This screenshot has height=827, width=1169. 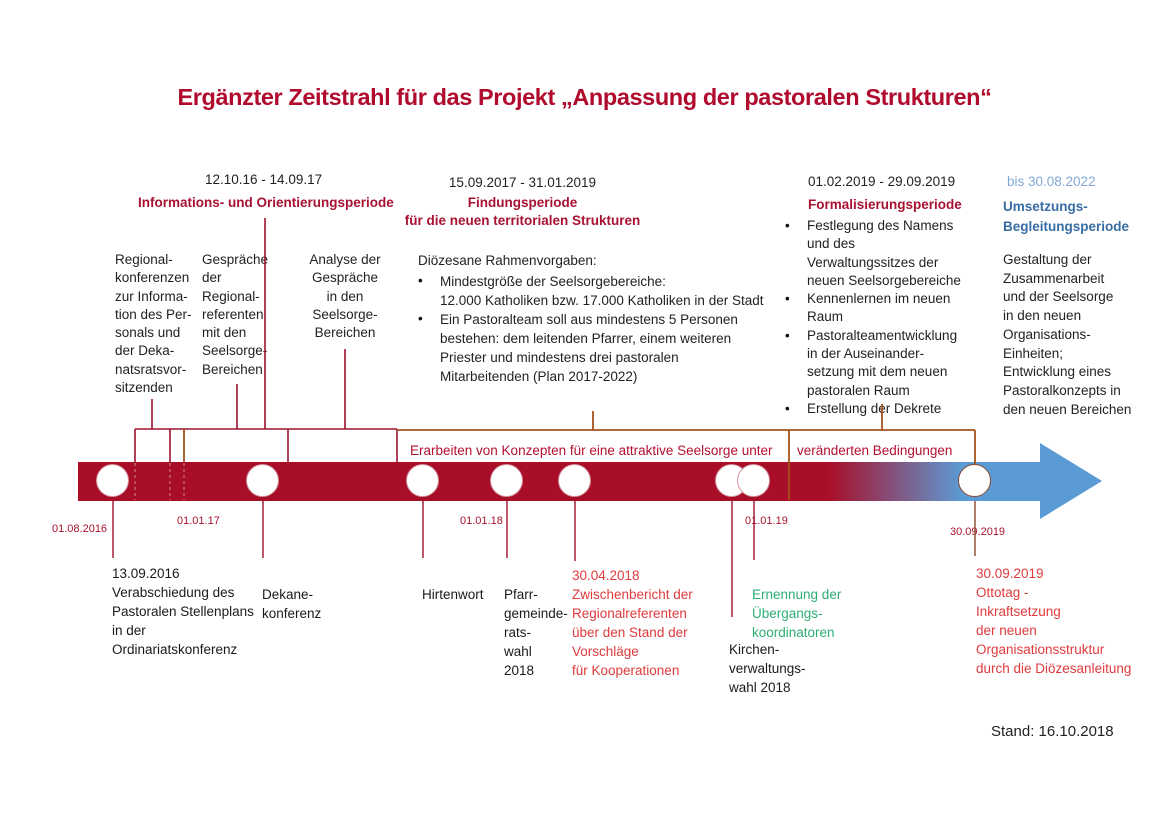 I want to click on formalisierung-item-2: Kennenlernen im neuen Raum, so click(x=879, y=308).